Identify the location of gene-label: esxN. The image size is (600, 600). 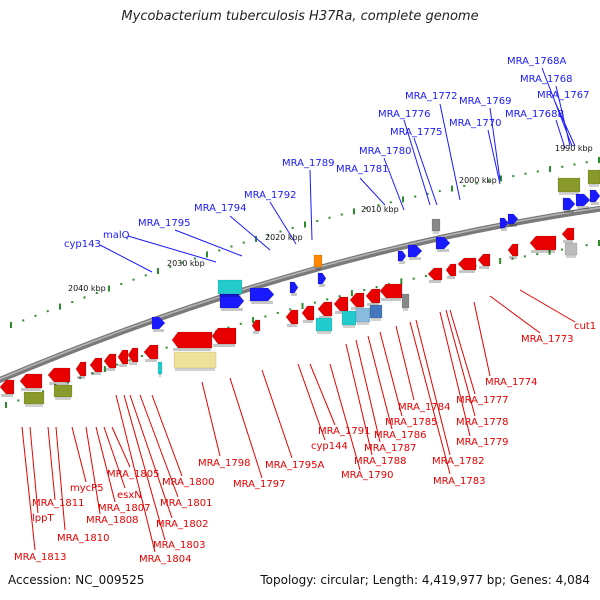
(129, 495).